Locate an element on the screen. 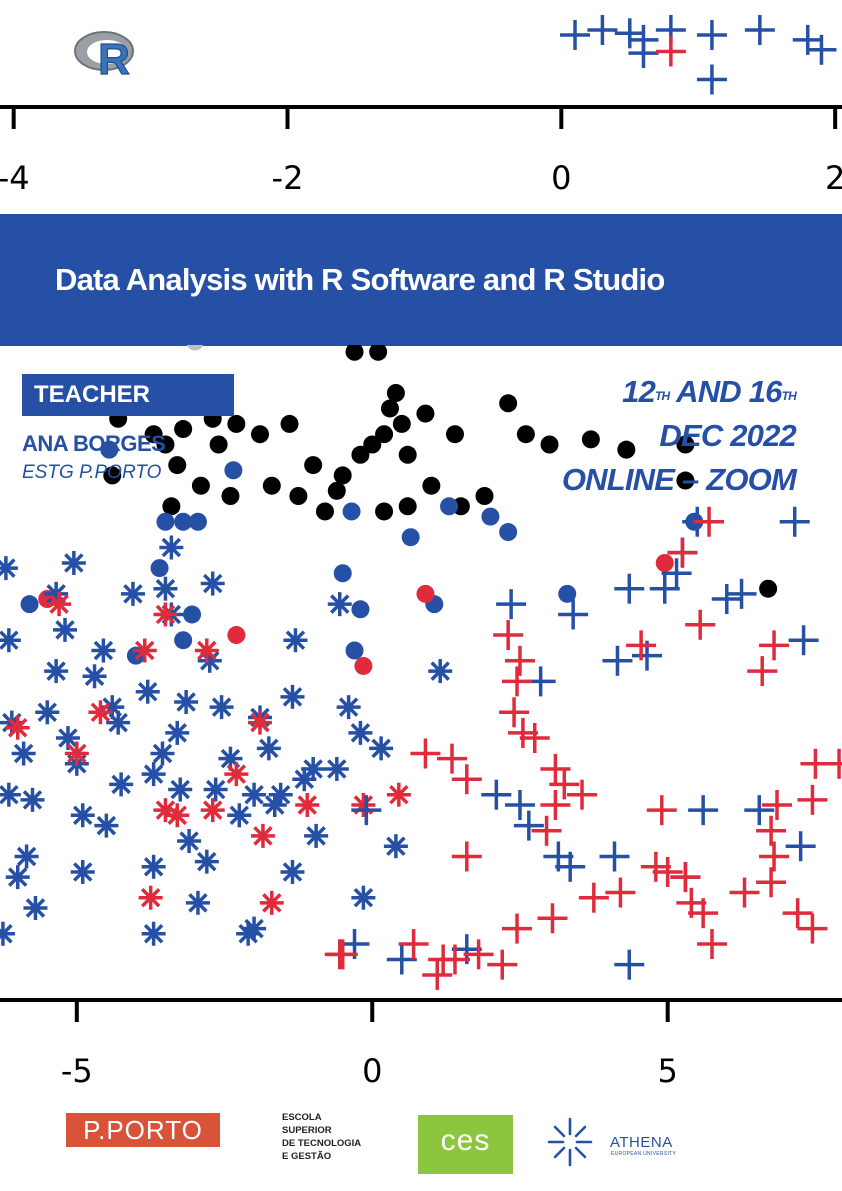 The image size is (842, 1191). course-month-year: DEC 2022 is located at coordinates (727, 435).